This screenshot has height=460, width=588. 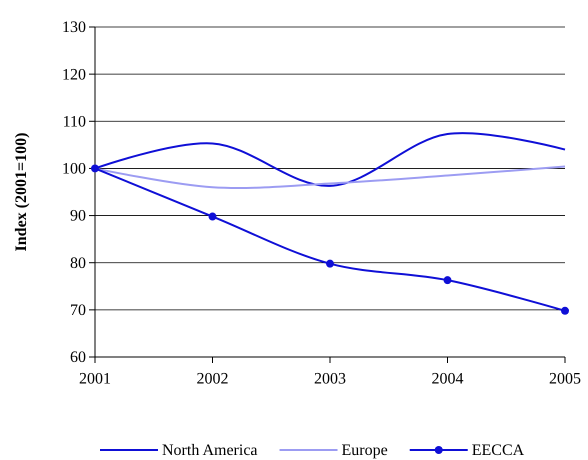 What do you see at coordinates (74, 169) in the screenshot?
I see `y-tick-label: 100` at bounding box center [74, 169].